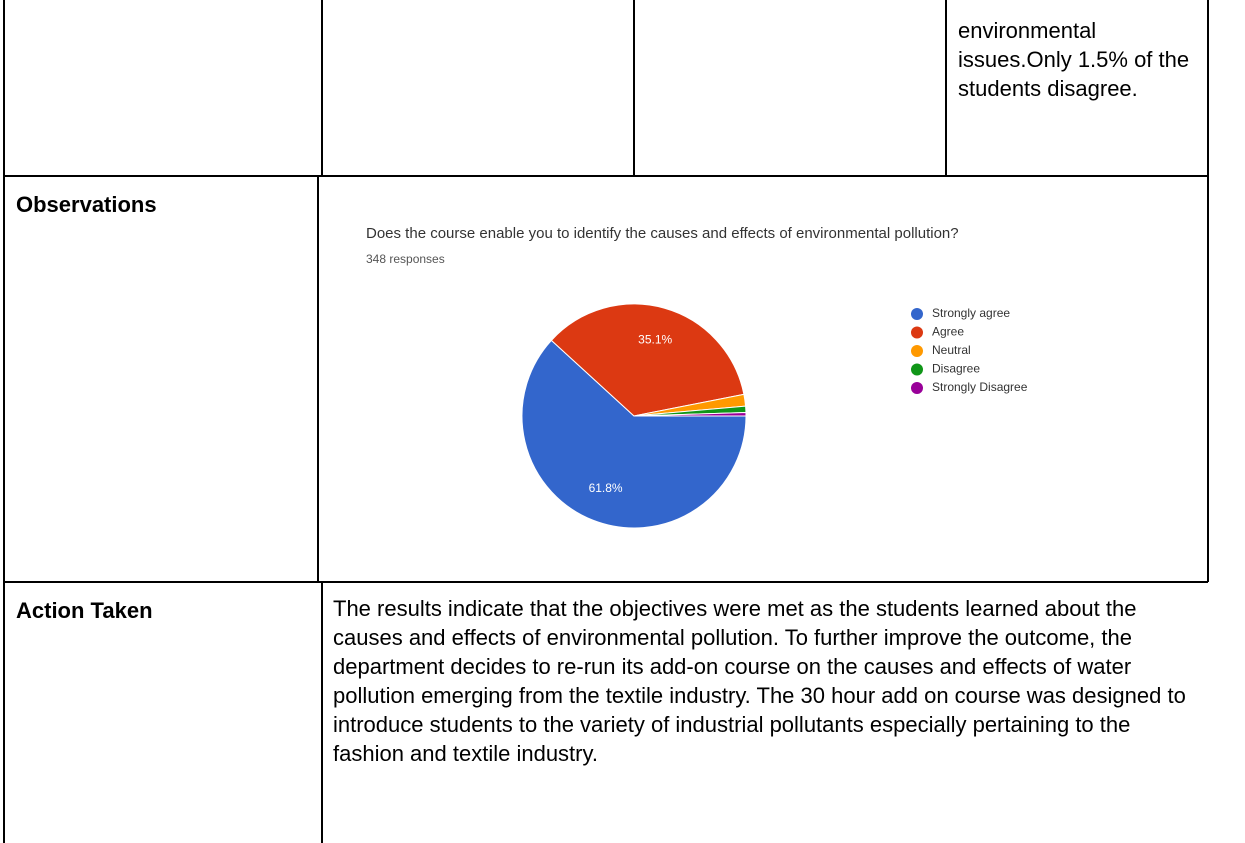 The image size is (1245, 843). I want to click on legend-label: Neutral, so click(951, 350).